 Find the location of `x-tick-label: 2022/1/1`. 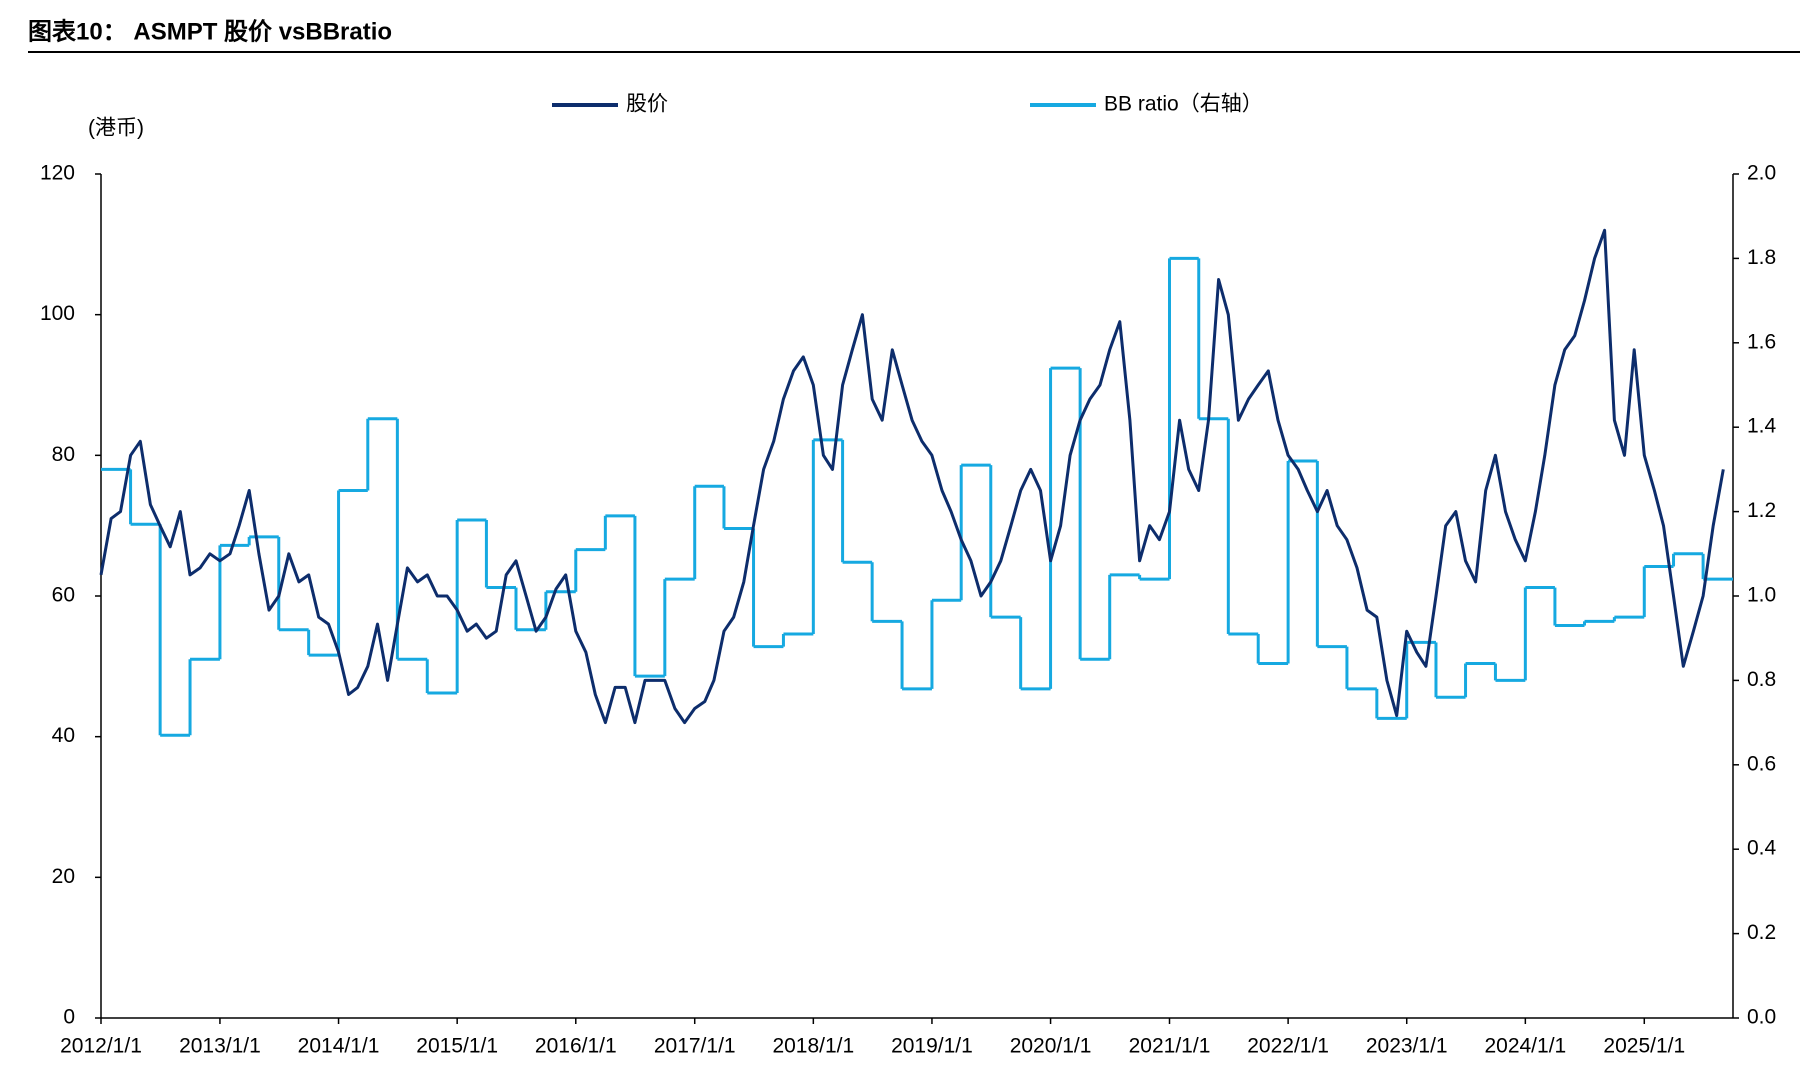

x-tick-label: 2022/1/1 is located at coordinates (1288, 1046).